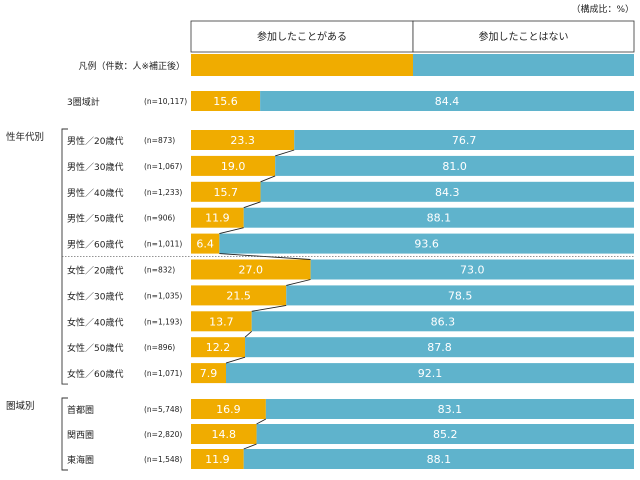  What do you see at coordinates (131, 66) in the screenshot?
I see `legend-label: 凡例（件数：人※補正後）` at bounding box center [131, 66].